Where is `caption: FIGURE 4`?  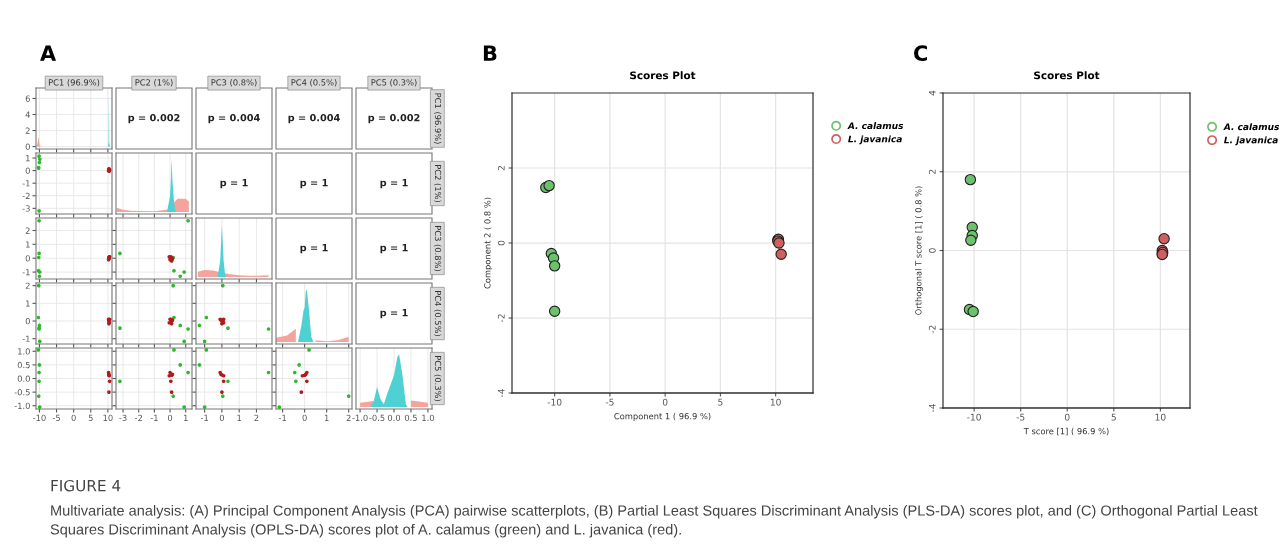
caption: FIGURE 4 is located at coordinates (86, 485).